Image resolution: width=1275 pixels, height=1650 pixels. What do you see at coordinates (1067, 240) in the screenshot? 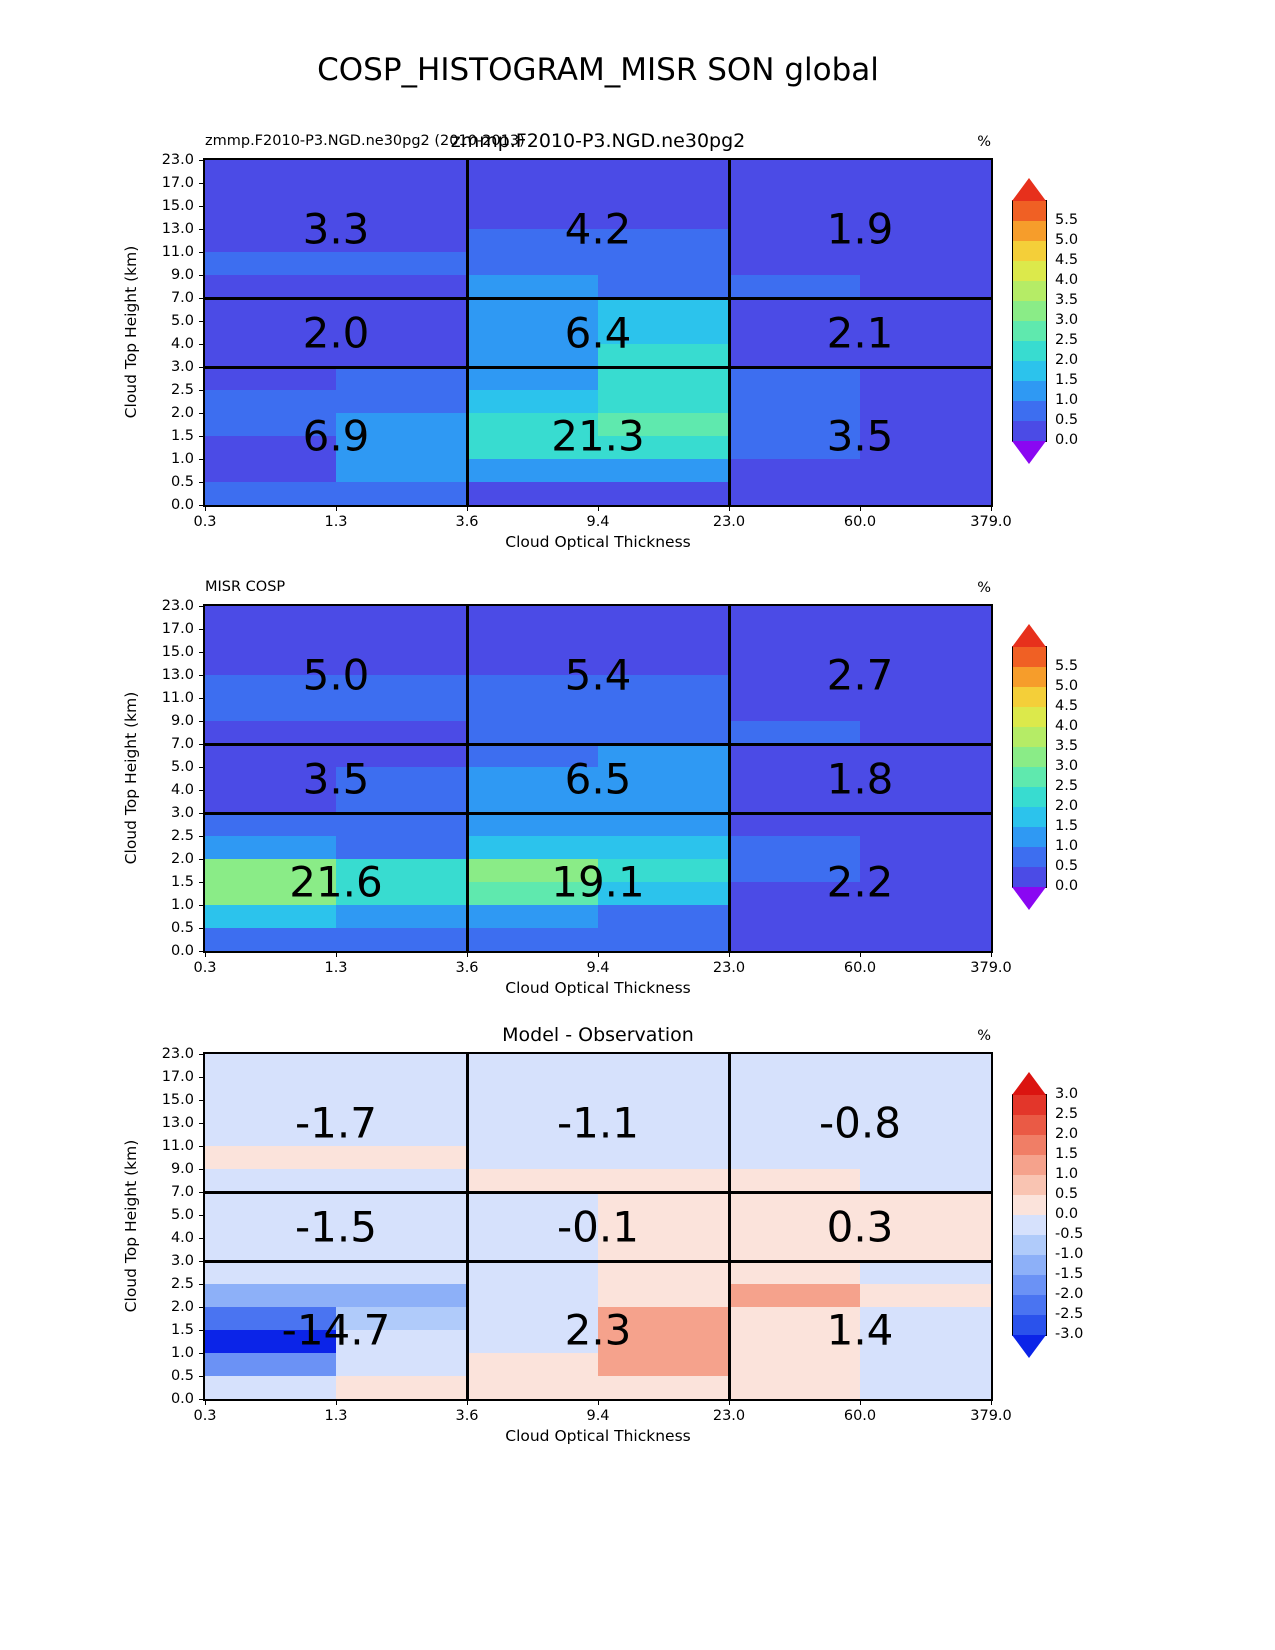
I see `colorbar-tick-label: 5.0` at bounding box center [1067, 240].